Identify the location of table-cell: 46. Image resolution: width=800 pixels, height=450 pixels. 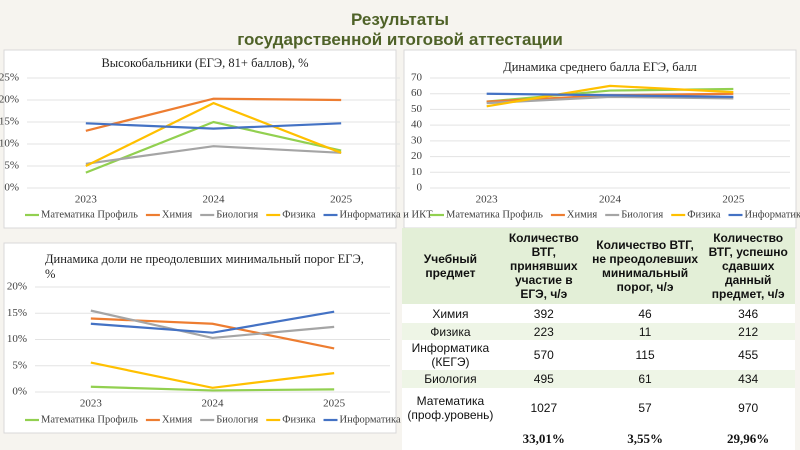
(645, 313).